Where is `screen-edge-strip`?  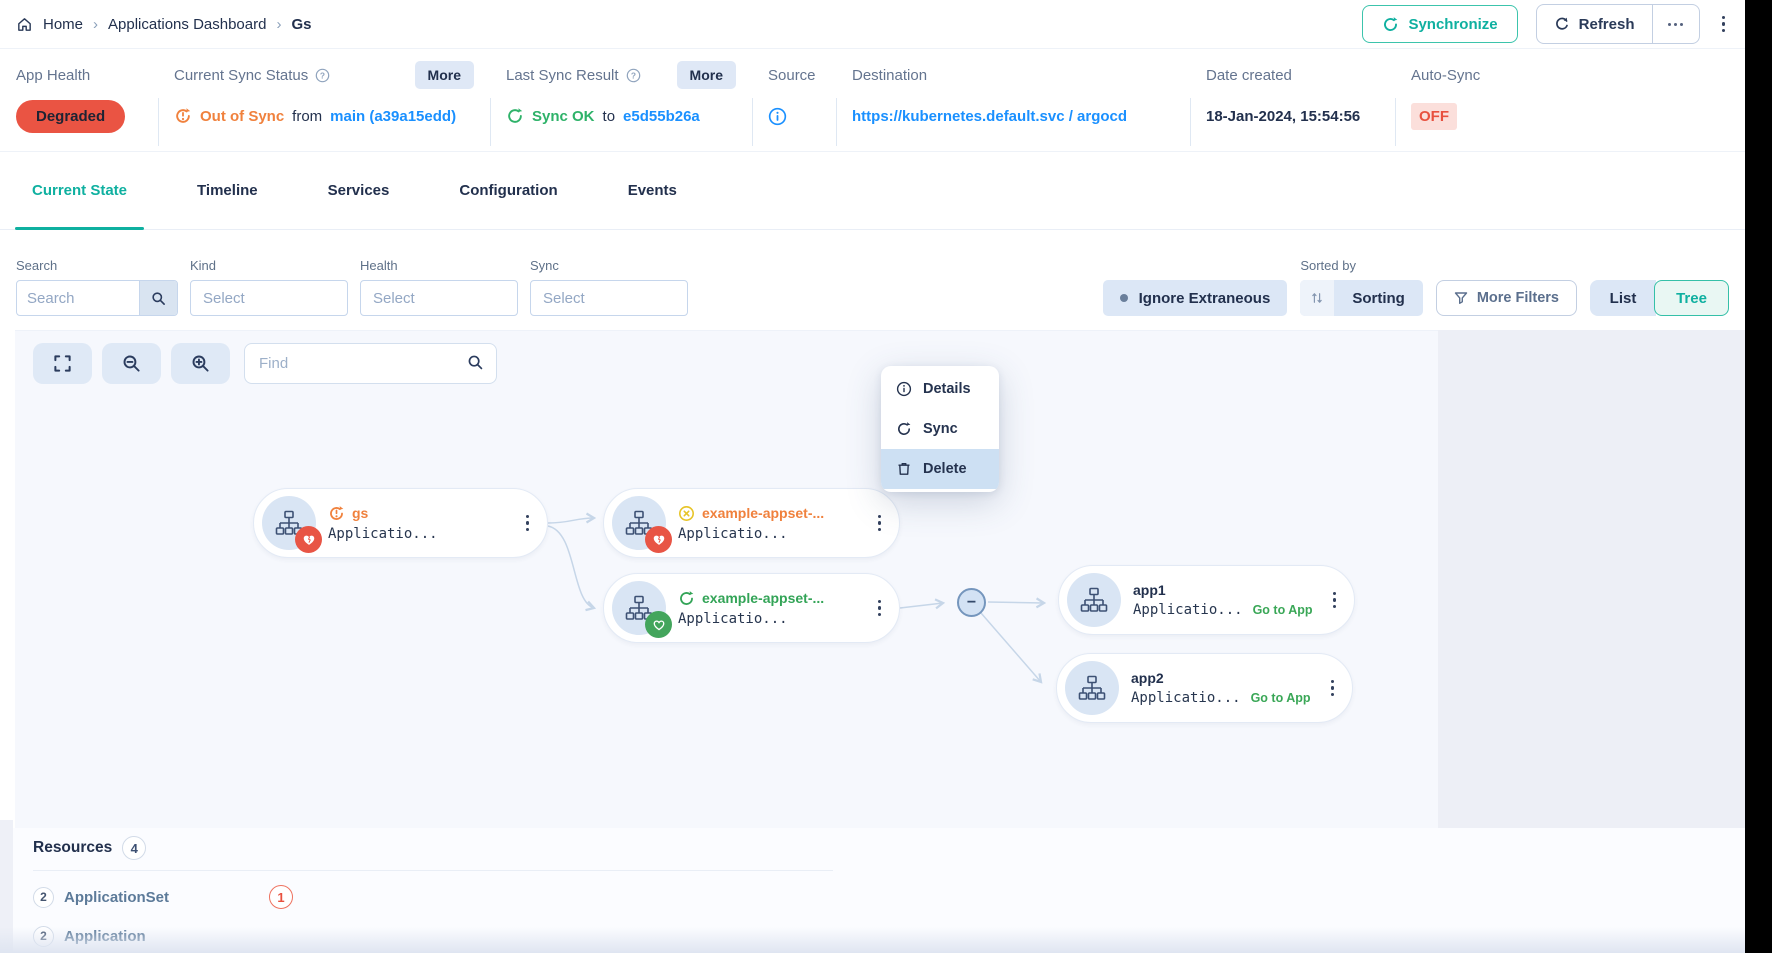
screen-edge-strip is located at coordinates (1758, 476).